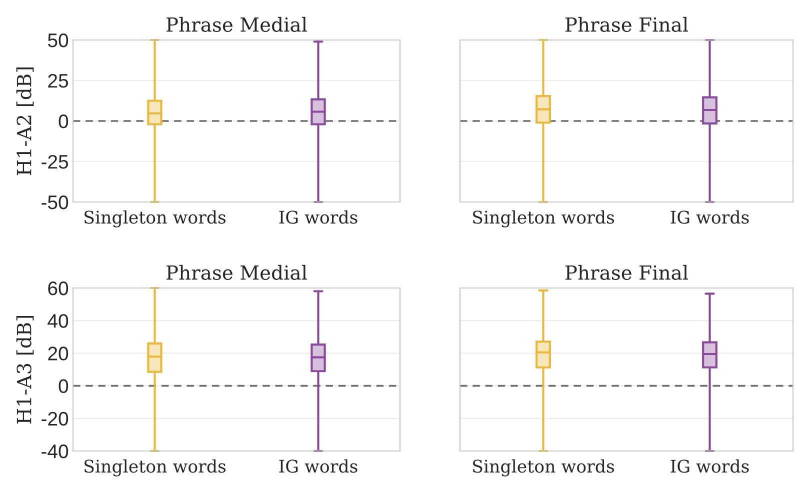 The width and height of the screenshot is (800, 488). Describe the element at coordinates (58, 81) in the screenshot. I see `y-tick-label: 25` at that location.